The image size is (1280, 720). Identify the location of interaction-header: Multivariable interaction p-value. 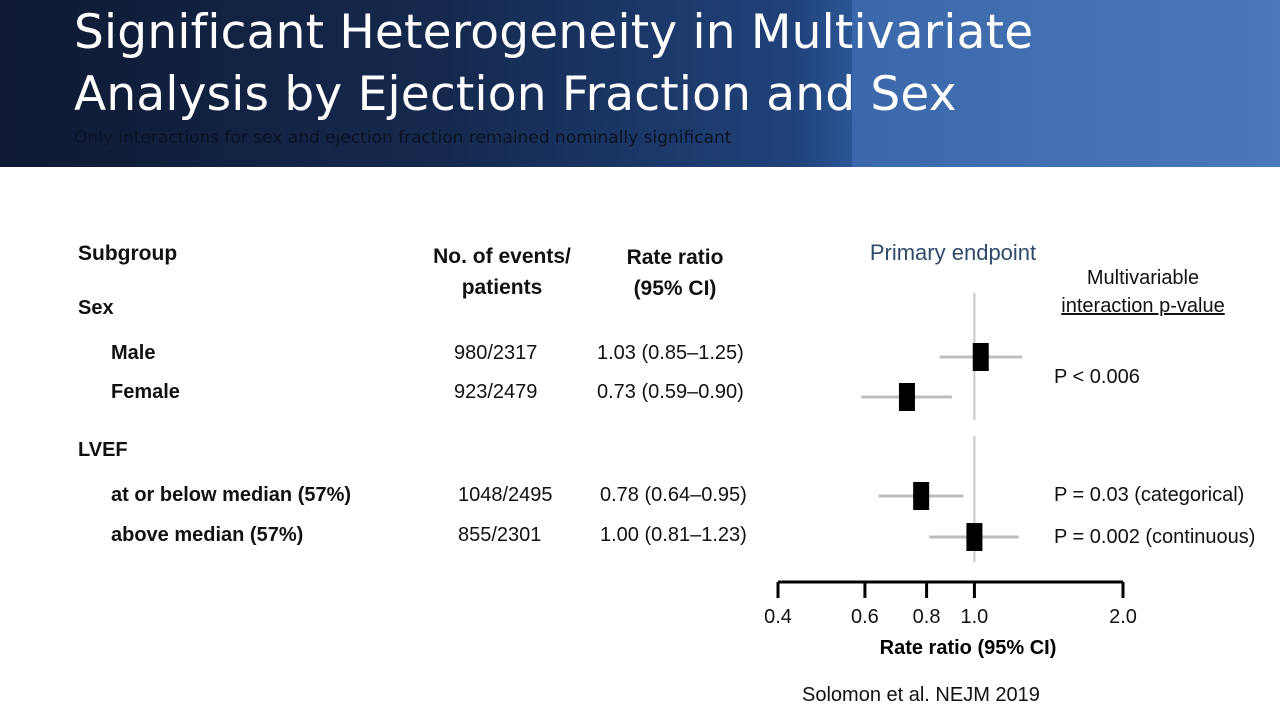
(1143, 292).